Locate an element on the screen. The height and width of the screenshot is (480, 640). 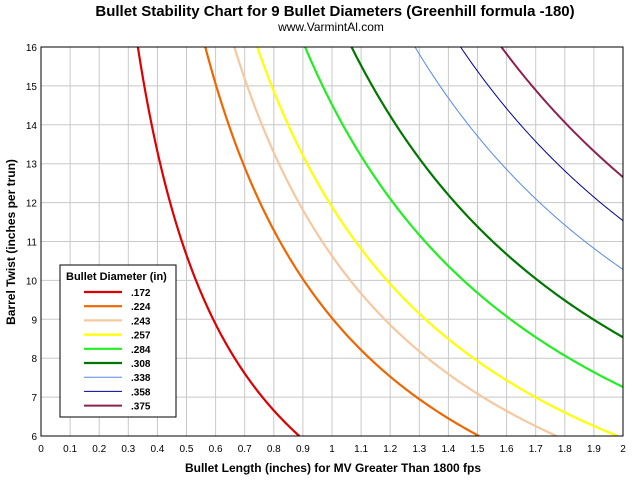
legend-label: .338 is located at coordinates (141, 378).